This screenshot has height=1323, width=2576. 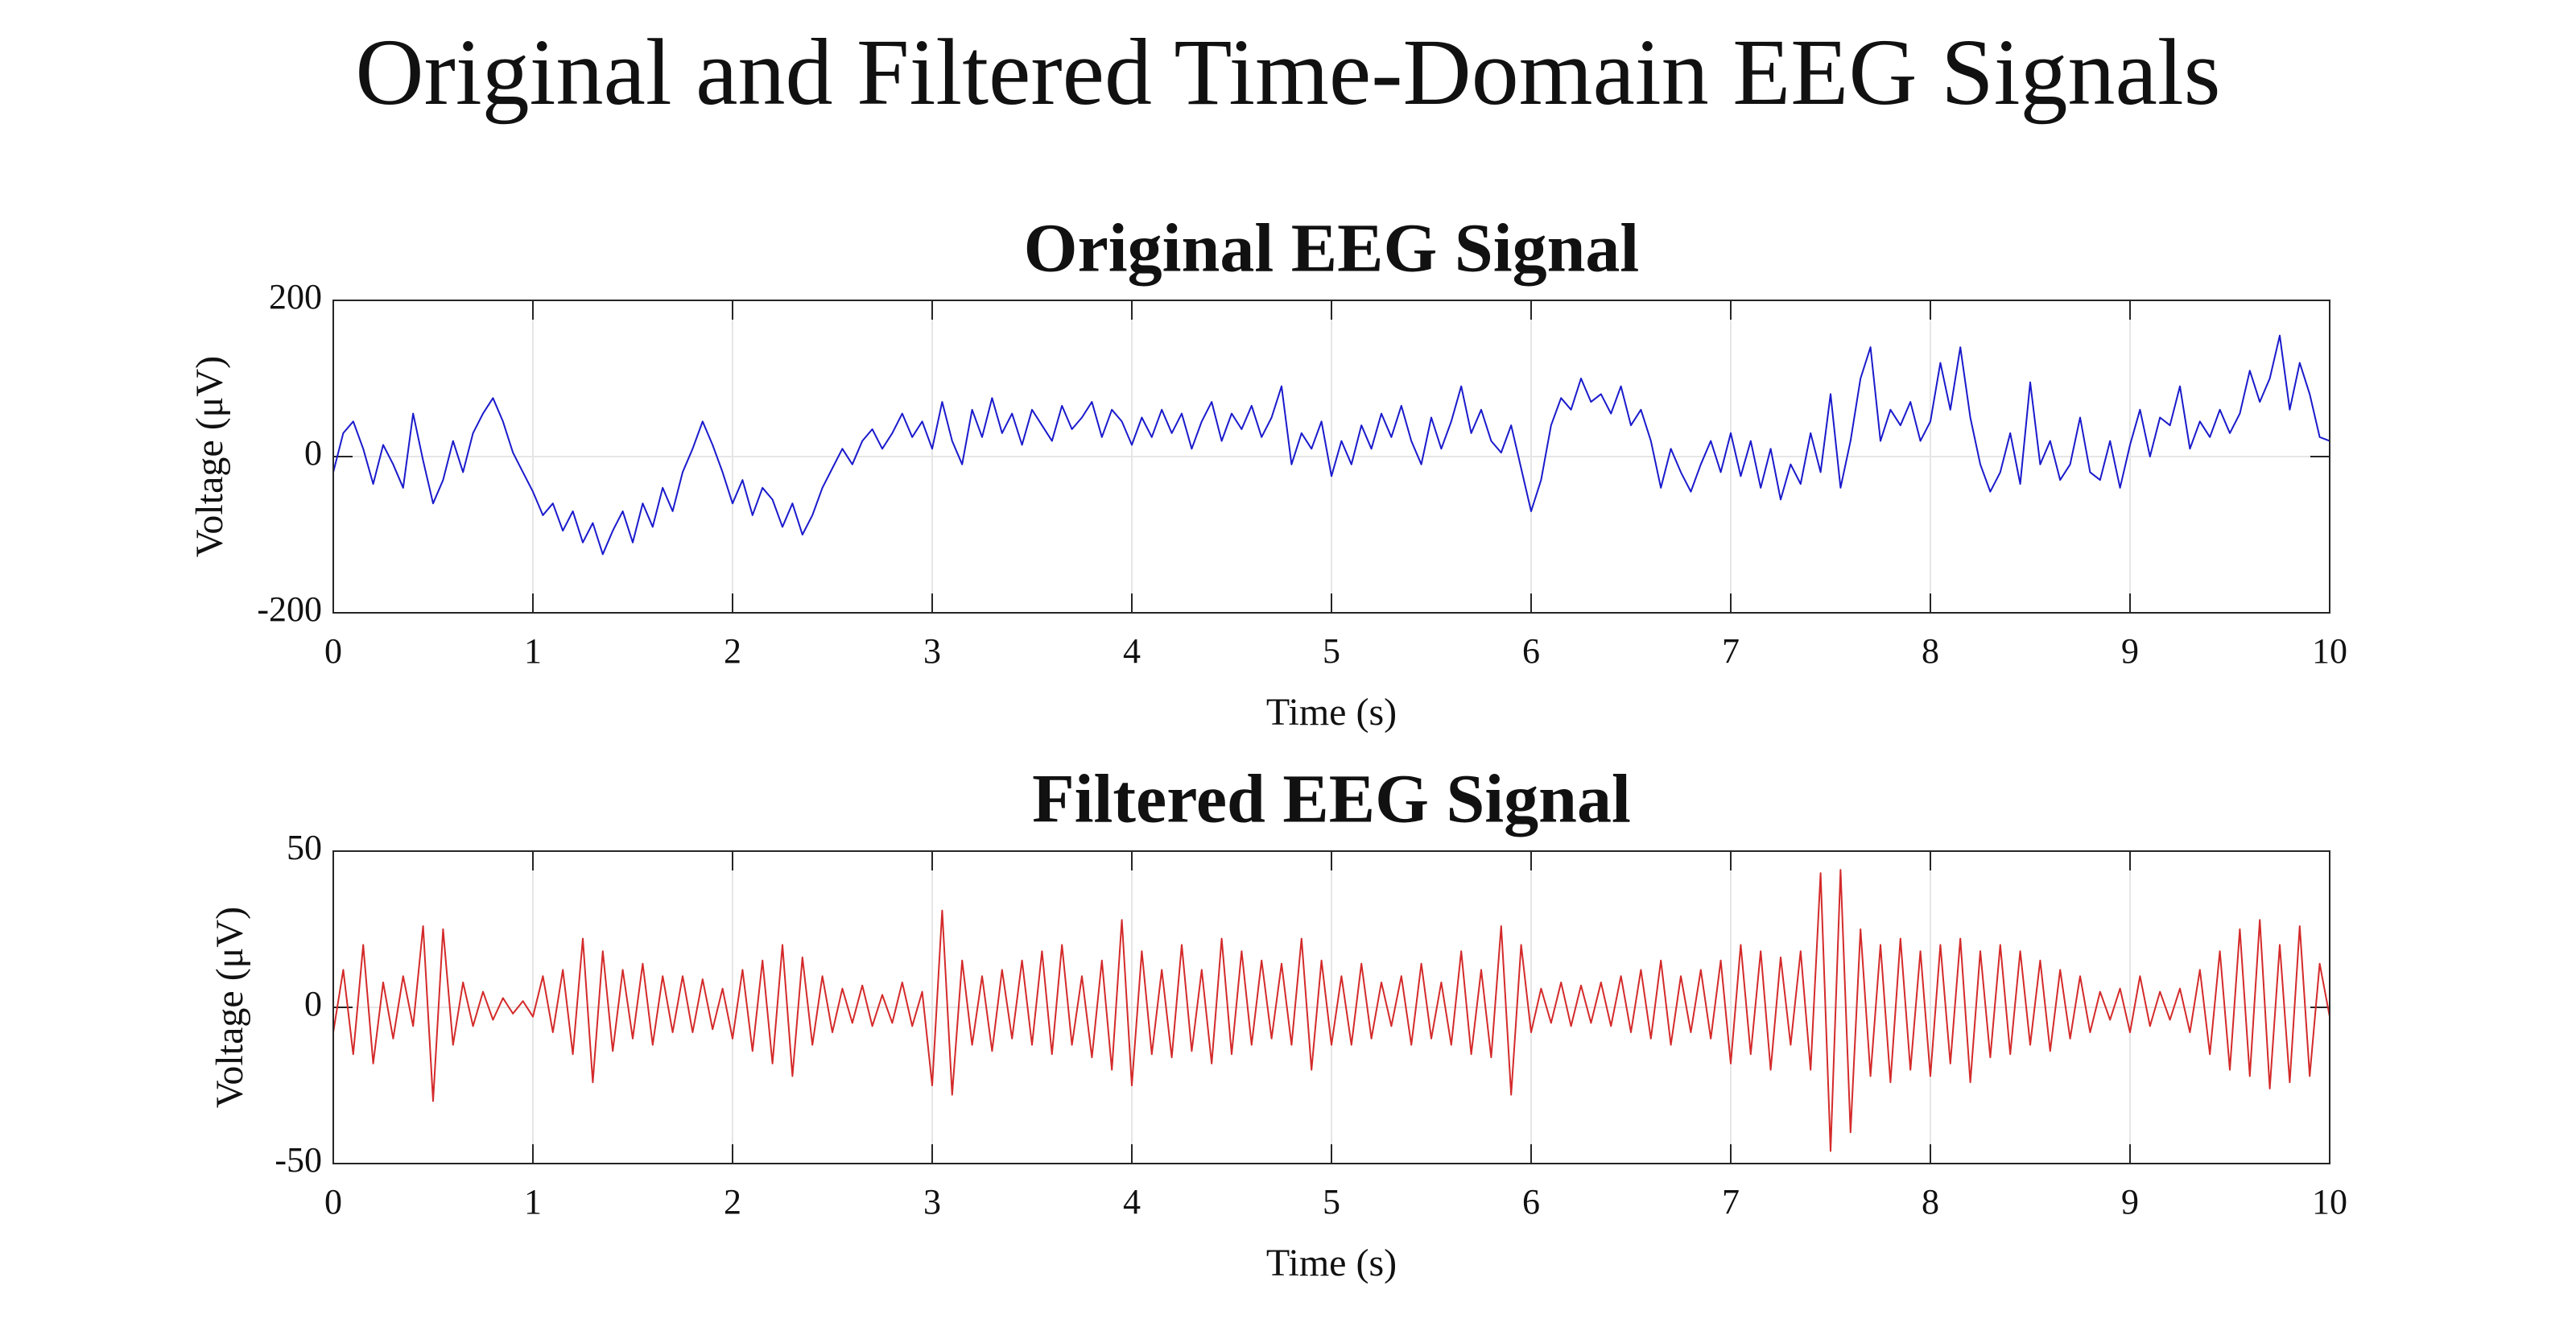 I want to click on signal-line, so click(x=1331, y=445).